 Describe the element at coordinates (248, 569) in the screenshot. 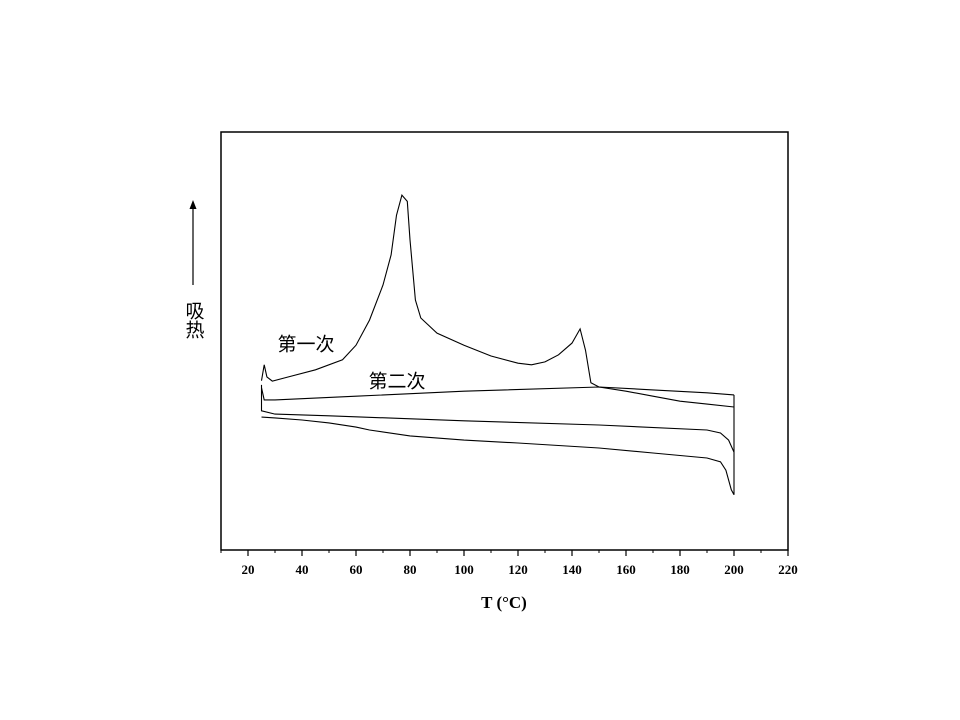

I see `x-tick-label: 20` at that location.